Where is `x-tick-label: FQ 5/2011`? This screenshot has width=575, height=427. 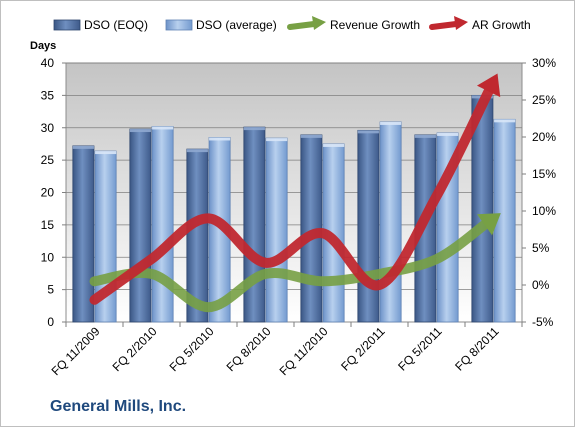
x-tick-label: FQ 5/2011 is located at coordinates (420, 349).